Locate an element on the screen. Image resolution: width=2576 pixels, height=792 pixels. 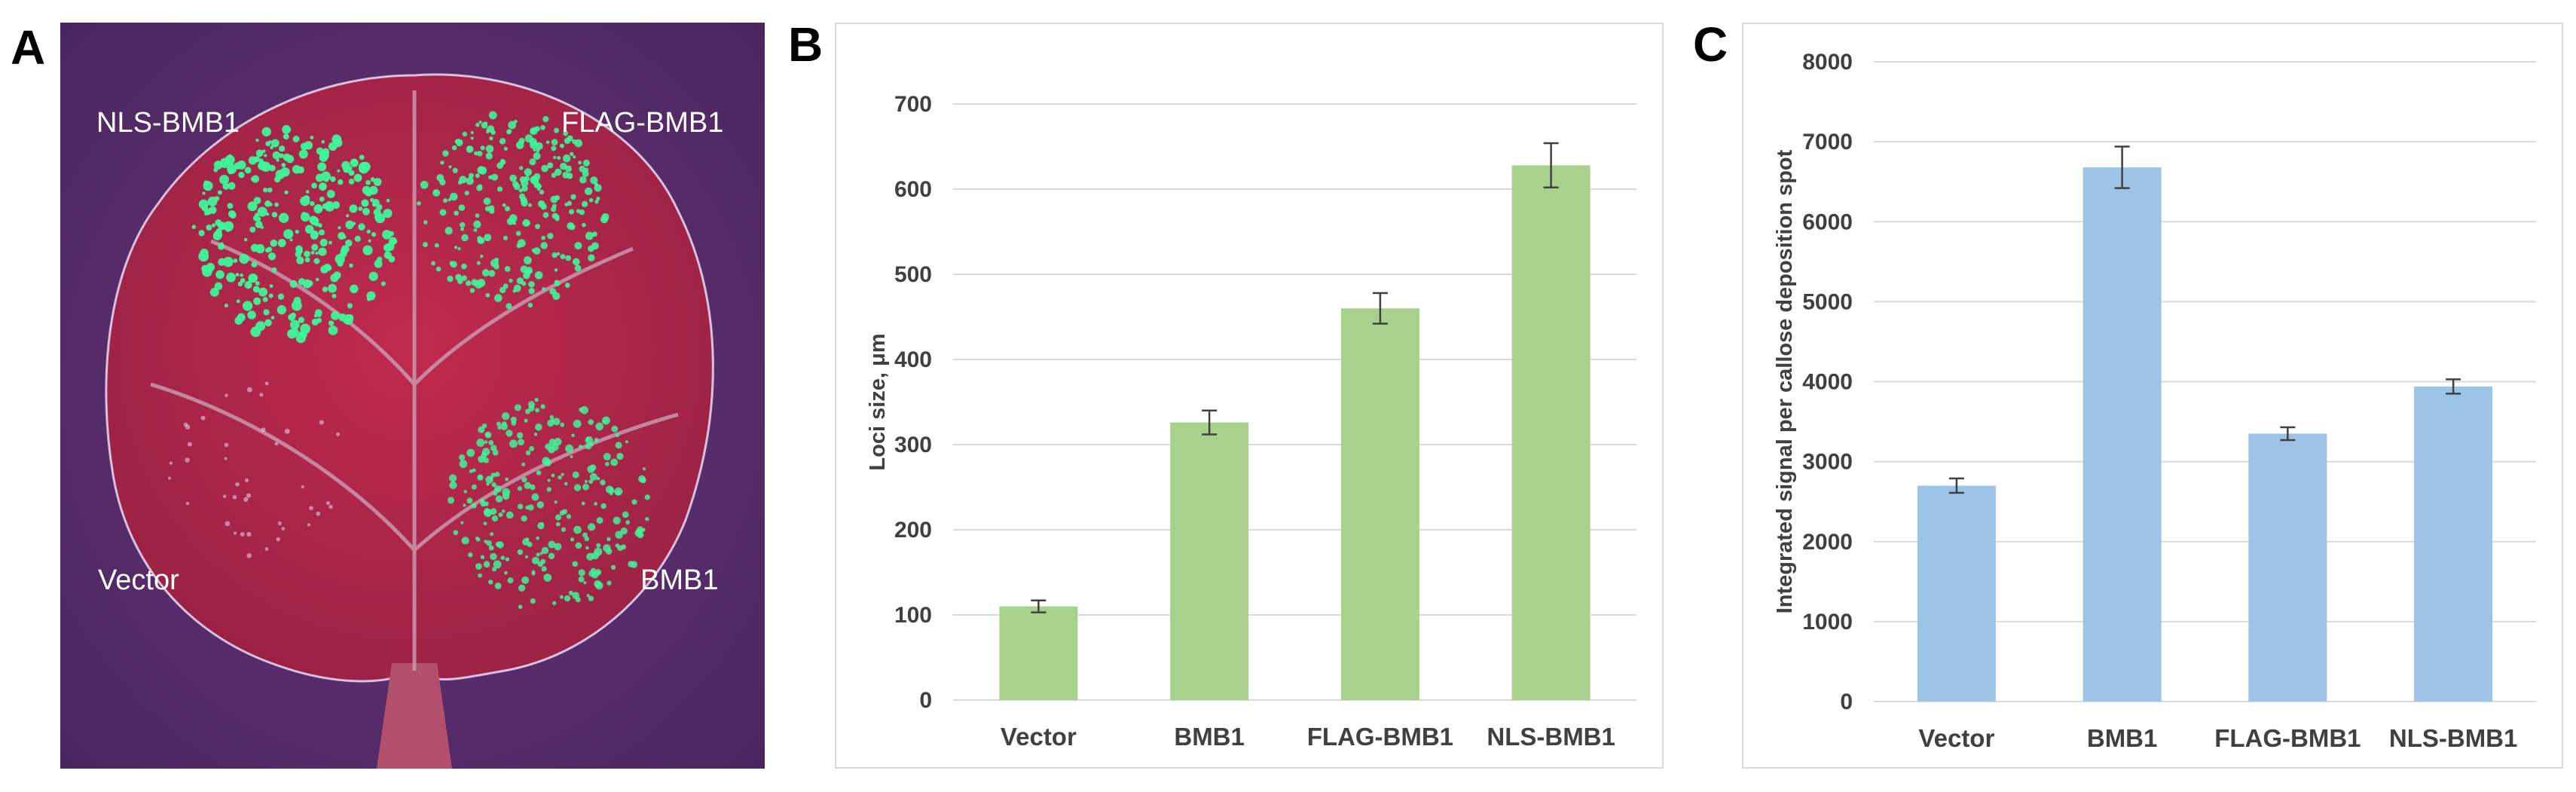
y-tick-label: 6000 is located at coordinates (1827, 221).